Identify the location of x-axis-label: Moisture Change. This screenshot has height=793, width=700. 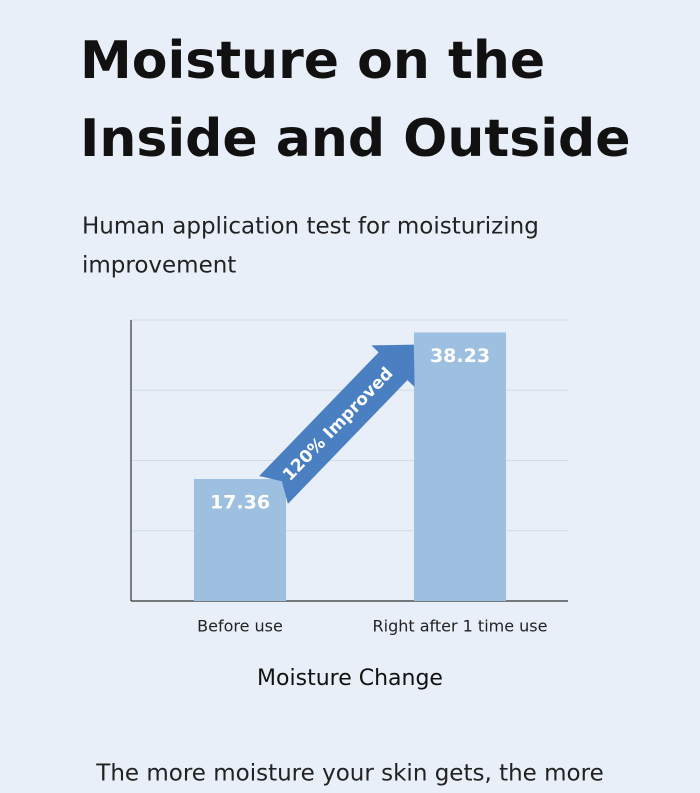
(350, 678).